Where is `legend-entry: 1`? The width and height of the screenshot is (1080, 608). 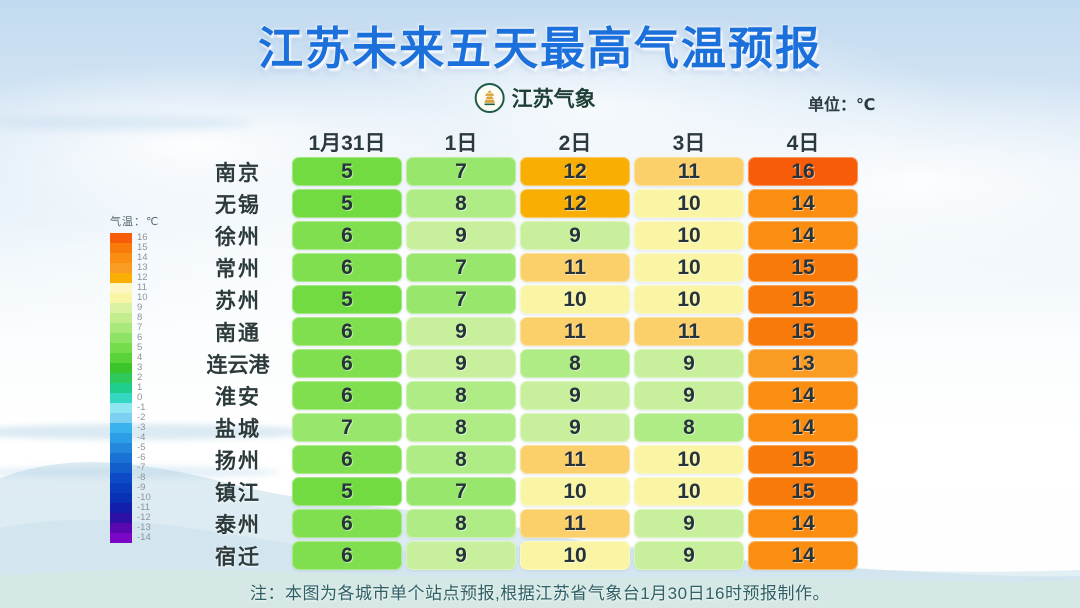
legend-entry: 1 is located at coordinates (134, 388).